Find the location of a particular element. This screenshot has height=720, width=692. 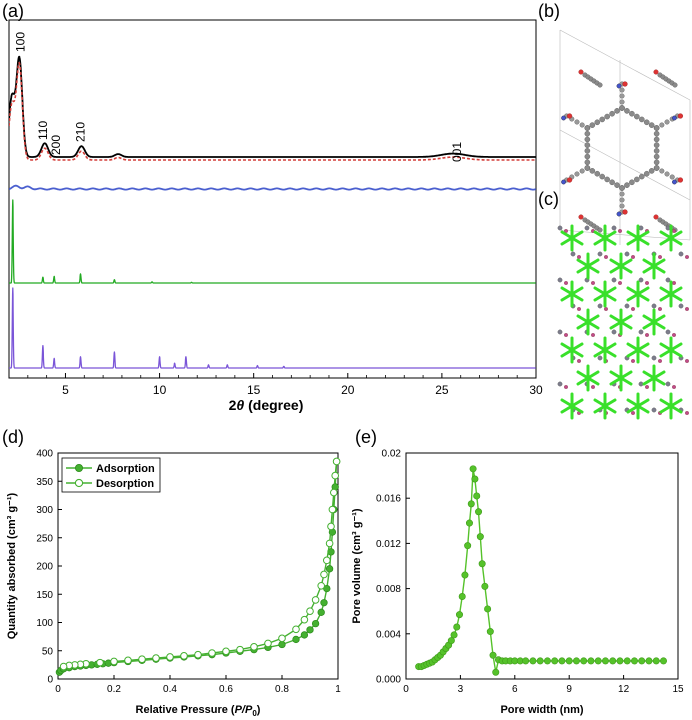

isotherm-y-tick-label: 100 is located at coordinates (44, 623).